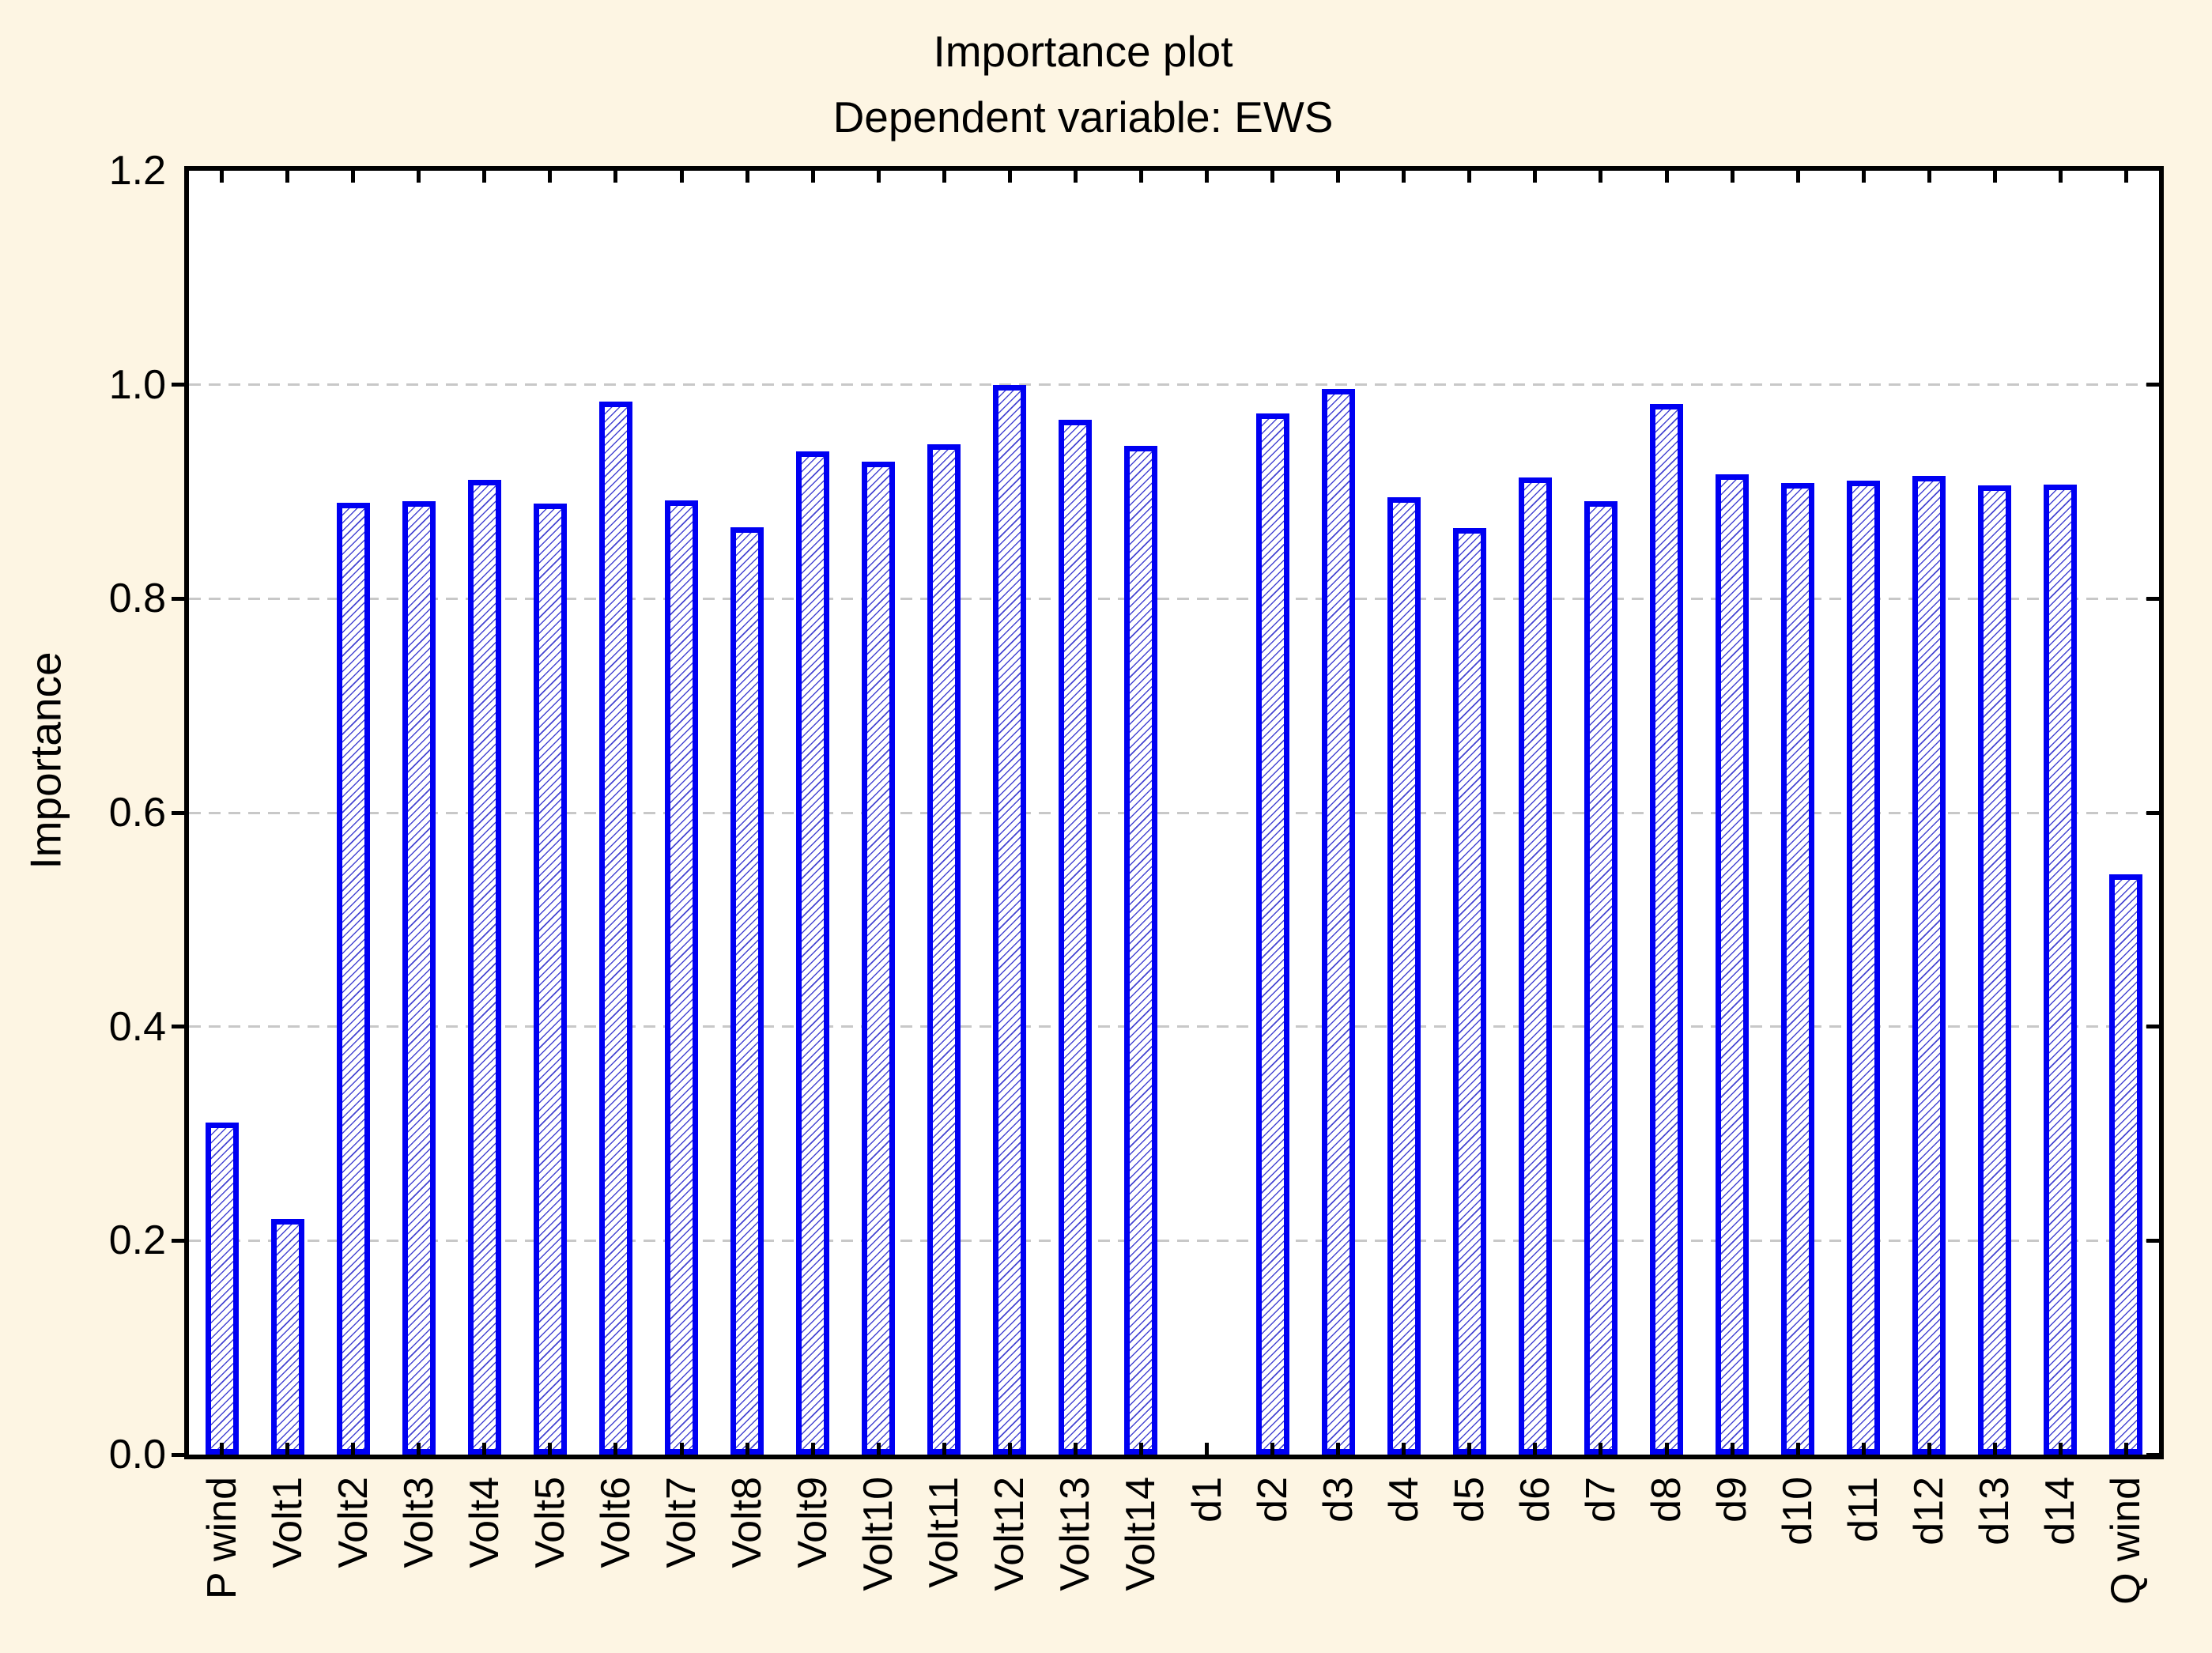 This screenshot has height=1653, width=2212. I want to click on gridline-1.0, so click(1174, 385).